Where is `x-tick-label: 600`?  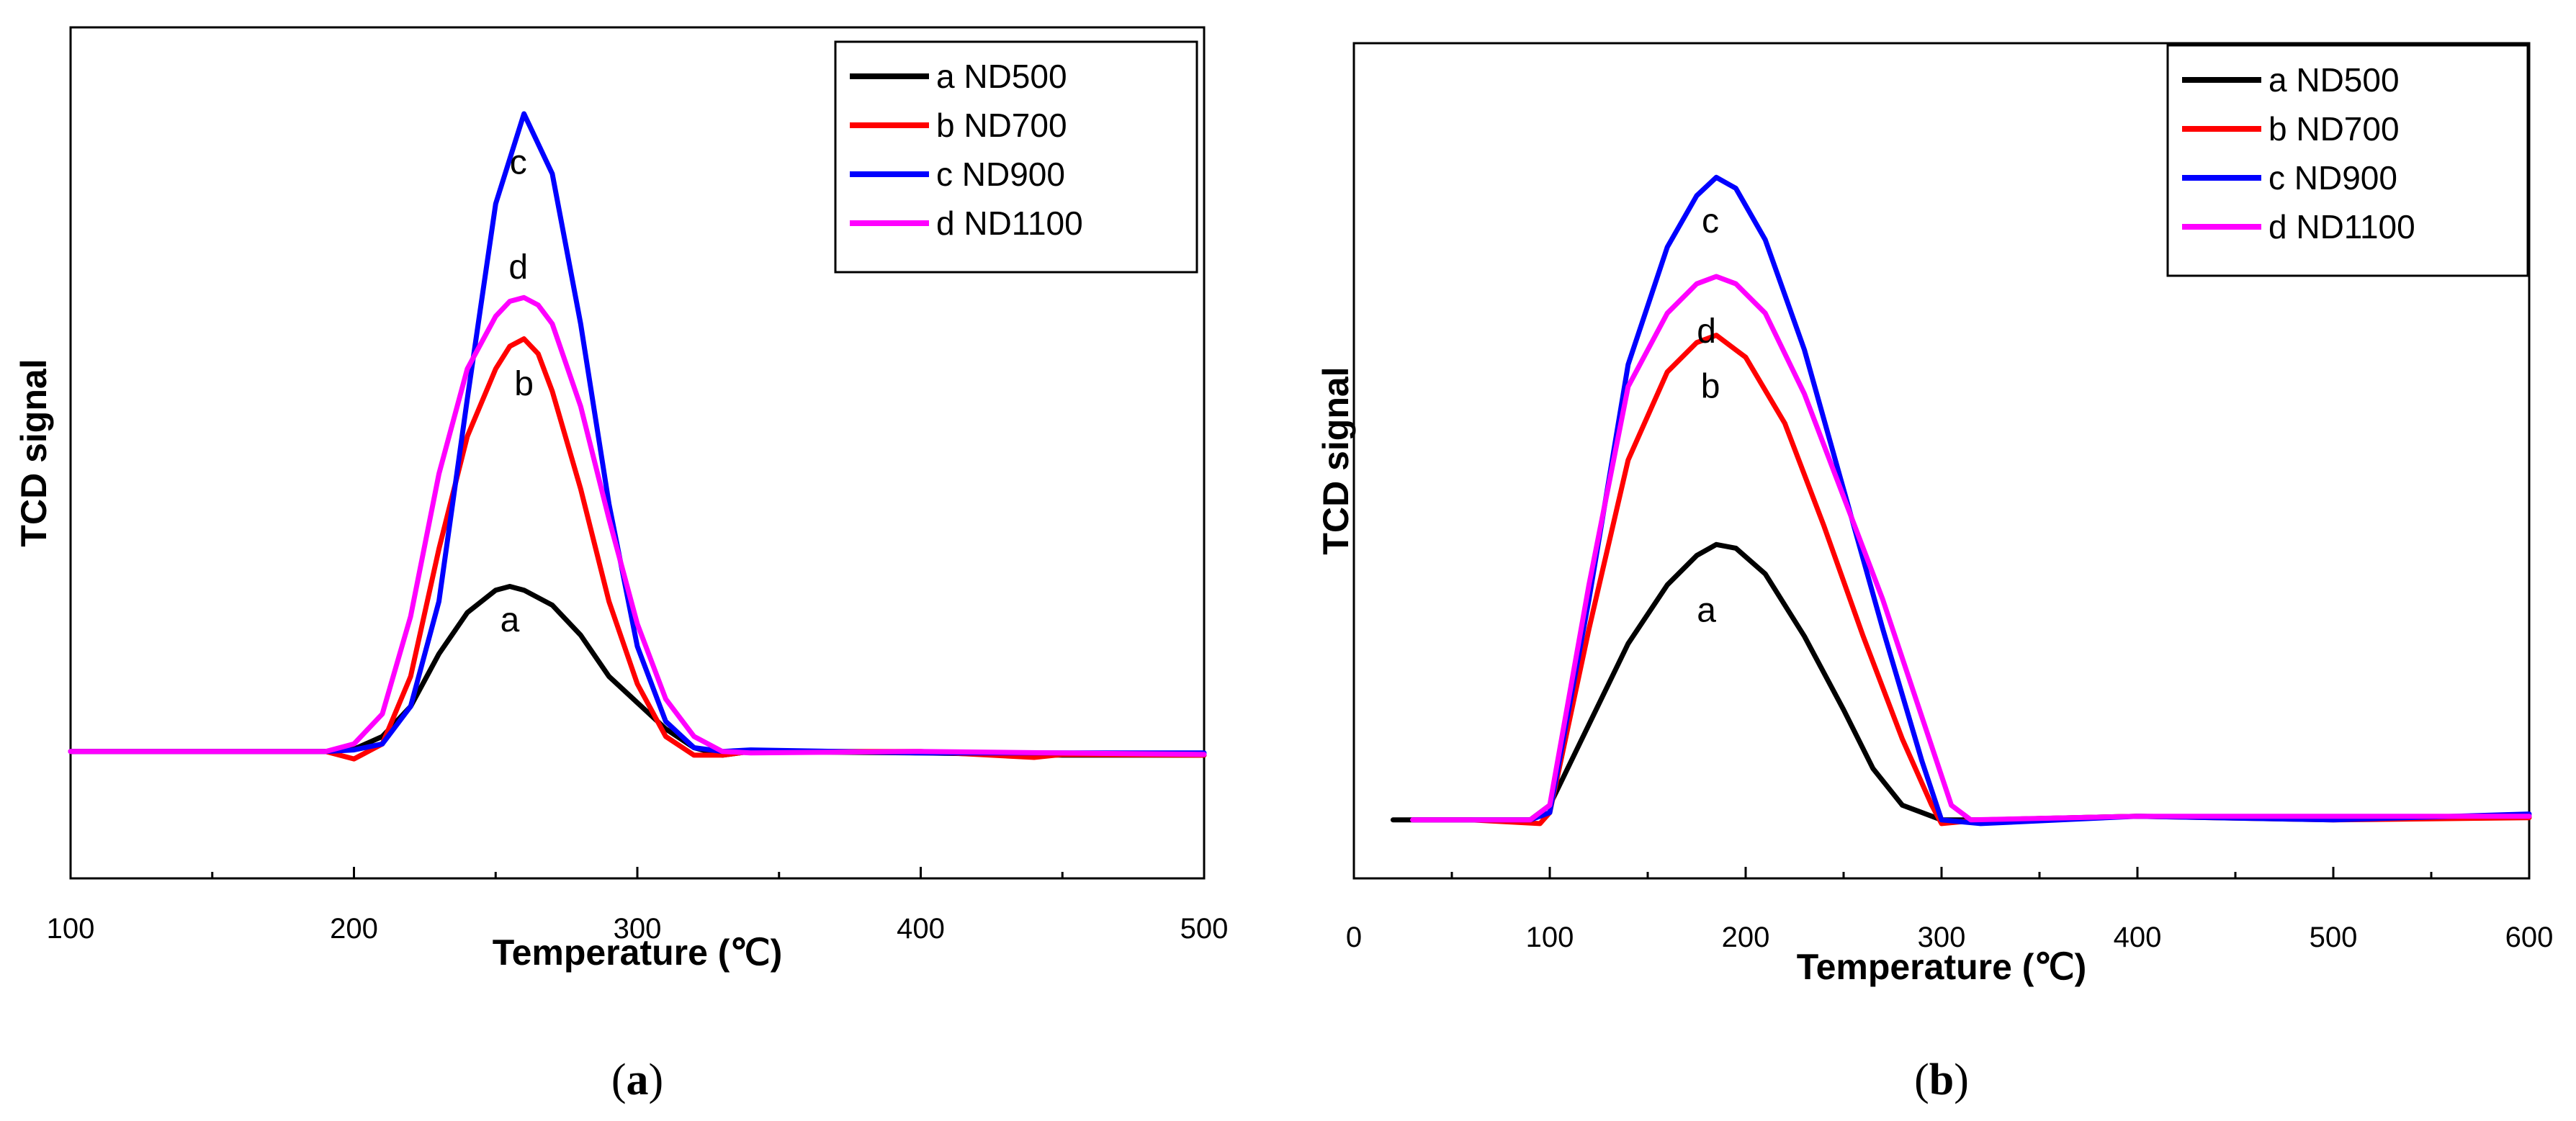
x-tick-label: 600 is located at coordinates (2529, 937).